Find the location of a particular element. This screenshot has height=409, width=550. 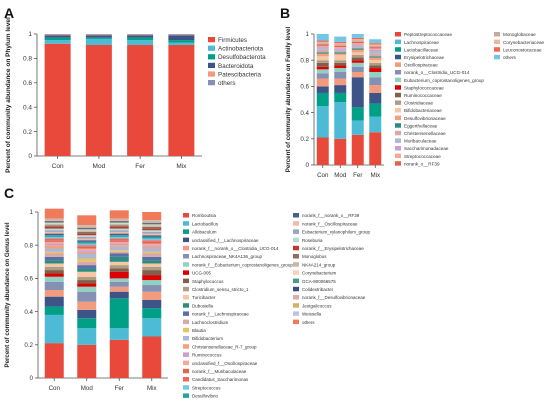

panel-a-letter: A is located at coordinates (9, 13).